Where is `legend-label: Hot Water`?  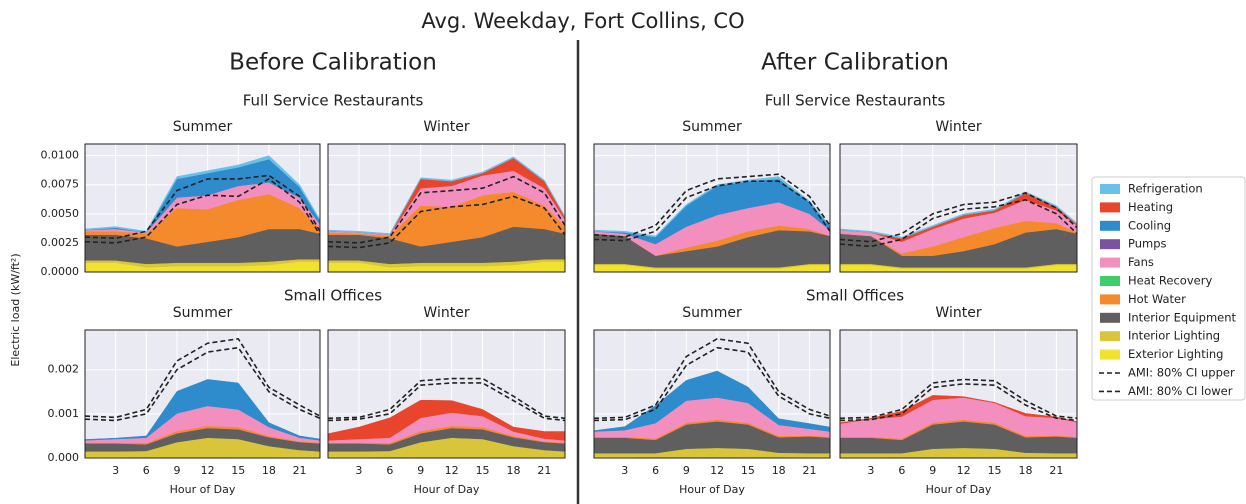
legend-label: Hot Water is located at coordinates (1157, 299).